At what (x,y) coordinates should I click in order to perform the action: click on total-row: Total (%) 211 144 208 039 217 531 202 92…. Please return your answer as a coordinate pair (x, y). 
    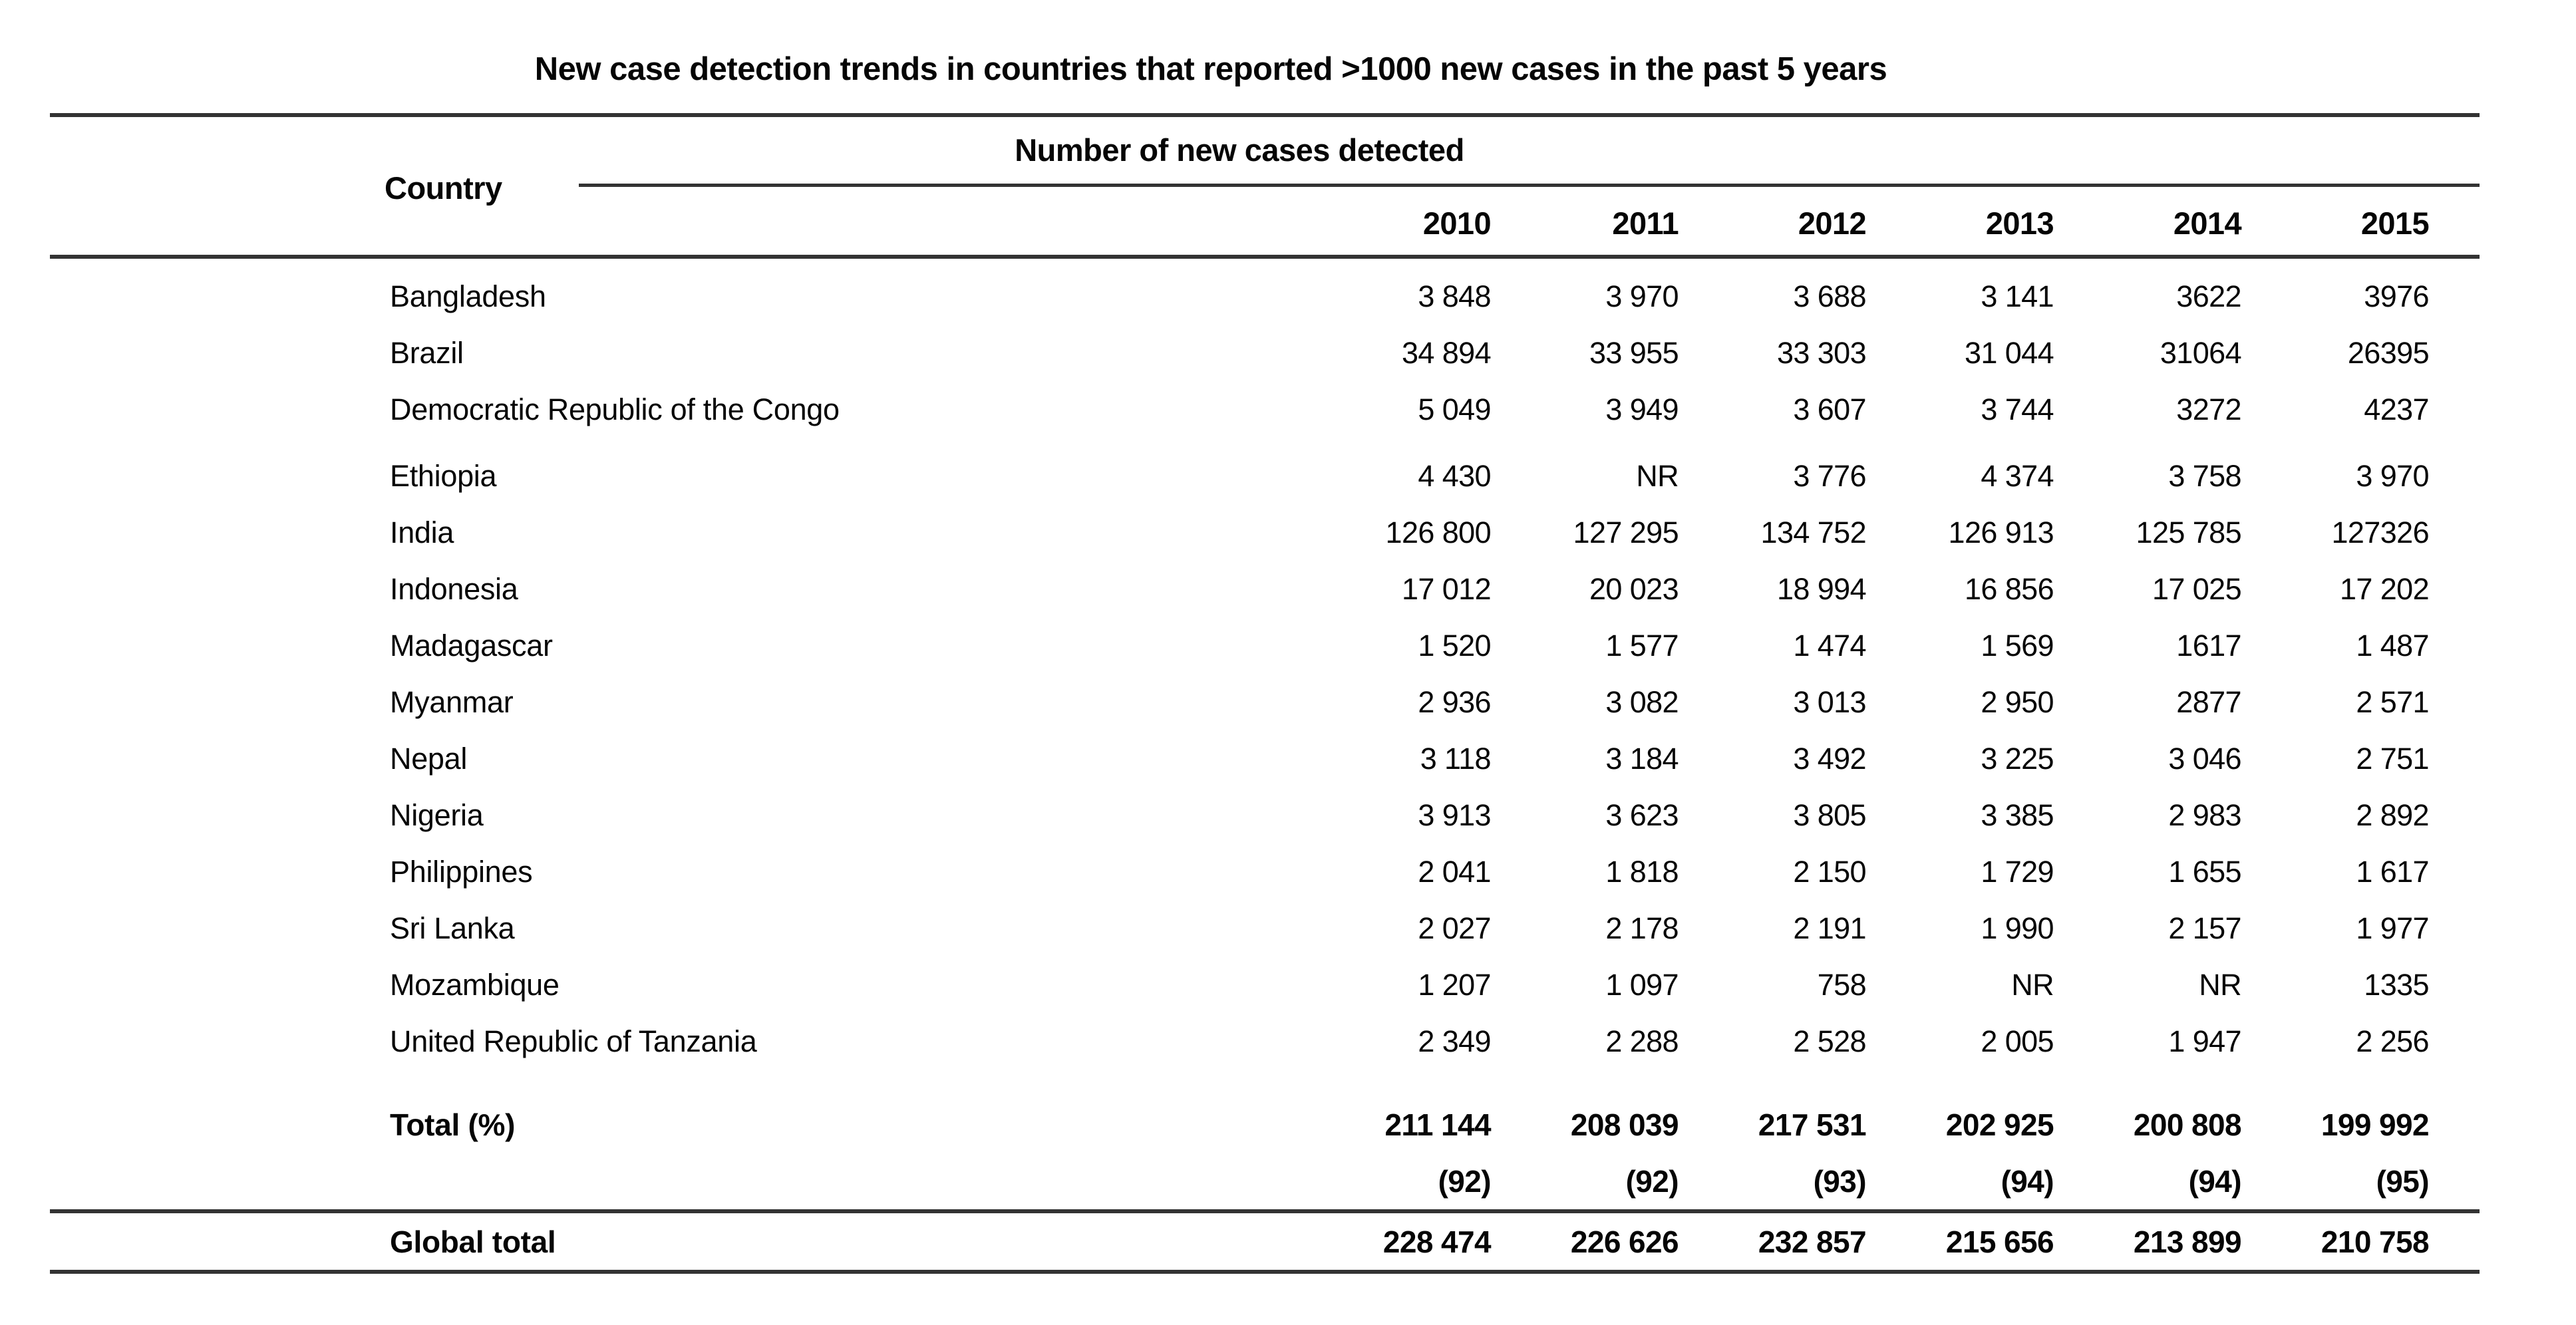
    Looking at the image, I should click on (1240, 1124).